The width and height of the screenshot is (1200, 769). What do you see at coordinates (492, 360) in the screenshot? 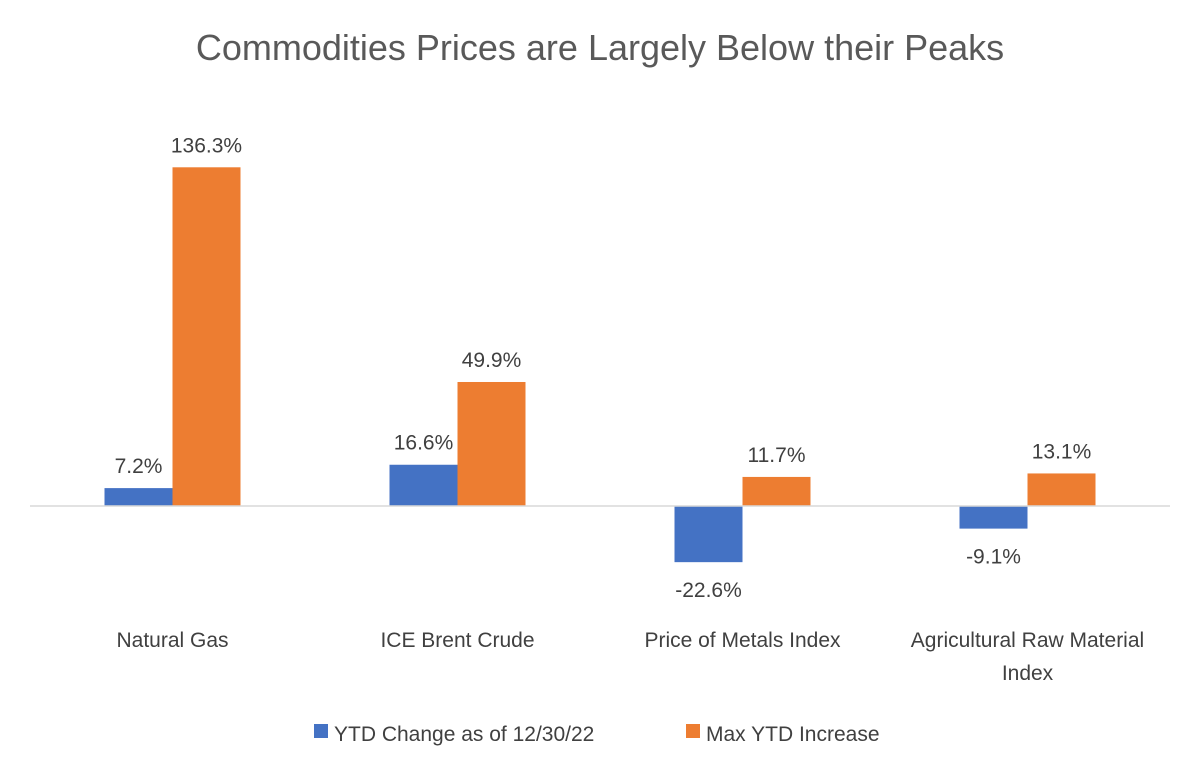
I see `data-label: 49.9%` at bounding box center [492, 360].